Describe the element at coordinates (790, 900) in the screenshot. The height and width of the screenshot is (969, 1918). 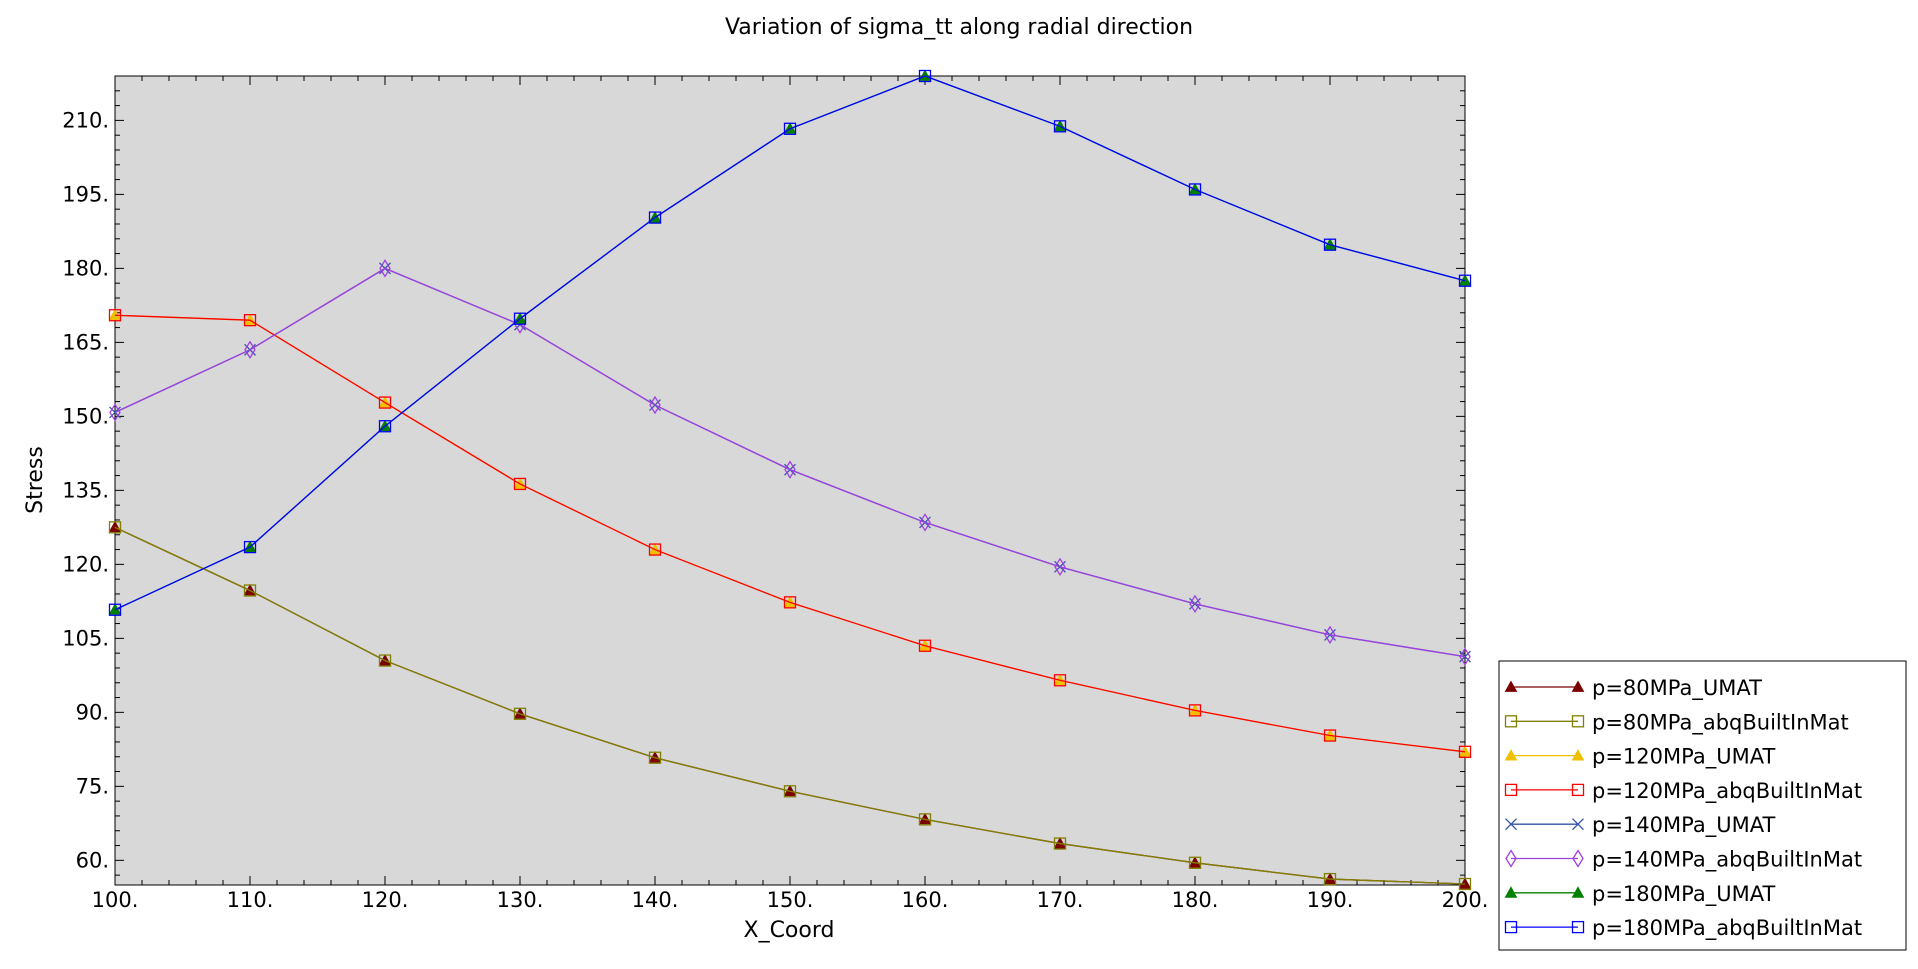
I see `x-tick-label: 150.` at that location.